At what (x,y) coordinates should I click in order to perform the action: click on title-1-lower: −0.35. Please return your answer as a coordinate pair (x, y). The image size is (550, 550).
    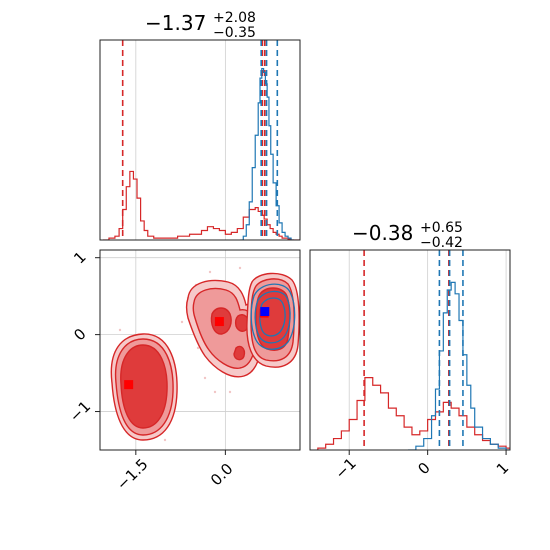
    Looking at the image, I should click on (234, 33).